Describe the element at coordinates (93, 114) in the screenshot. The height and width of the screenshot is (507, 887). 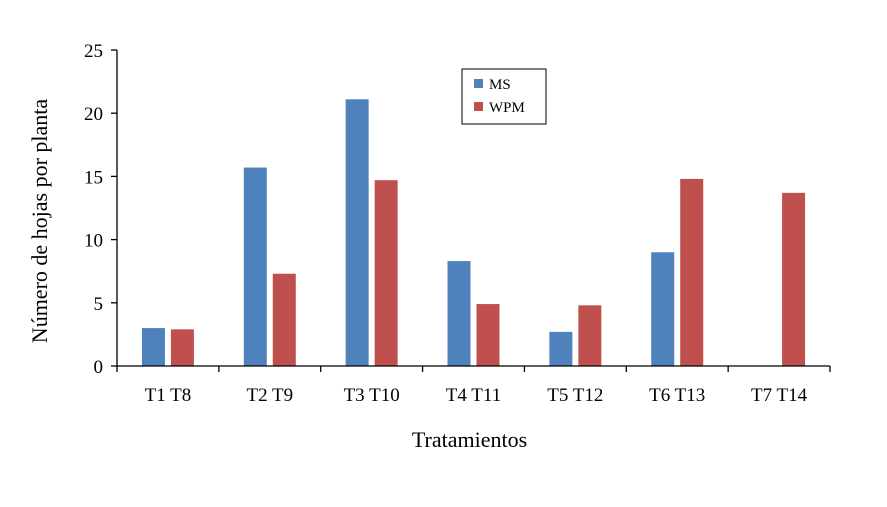
I see `y-tick-label: 20` at that location.